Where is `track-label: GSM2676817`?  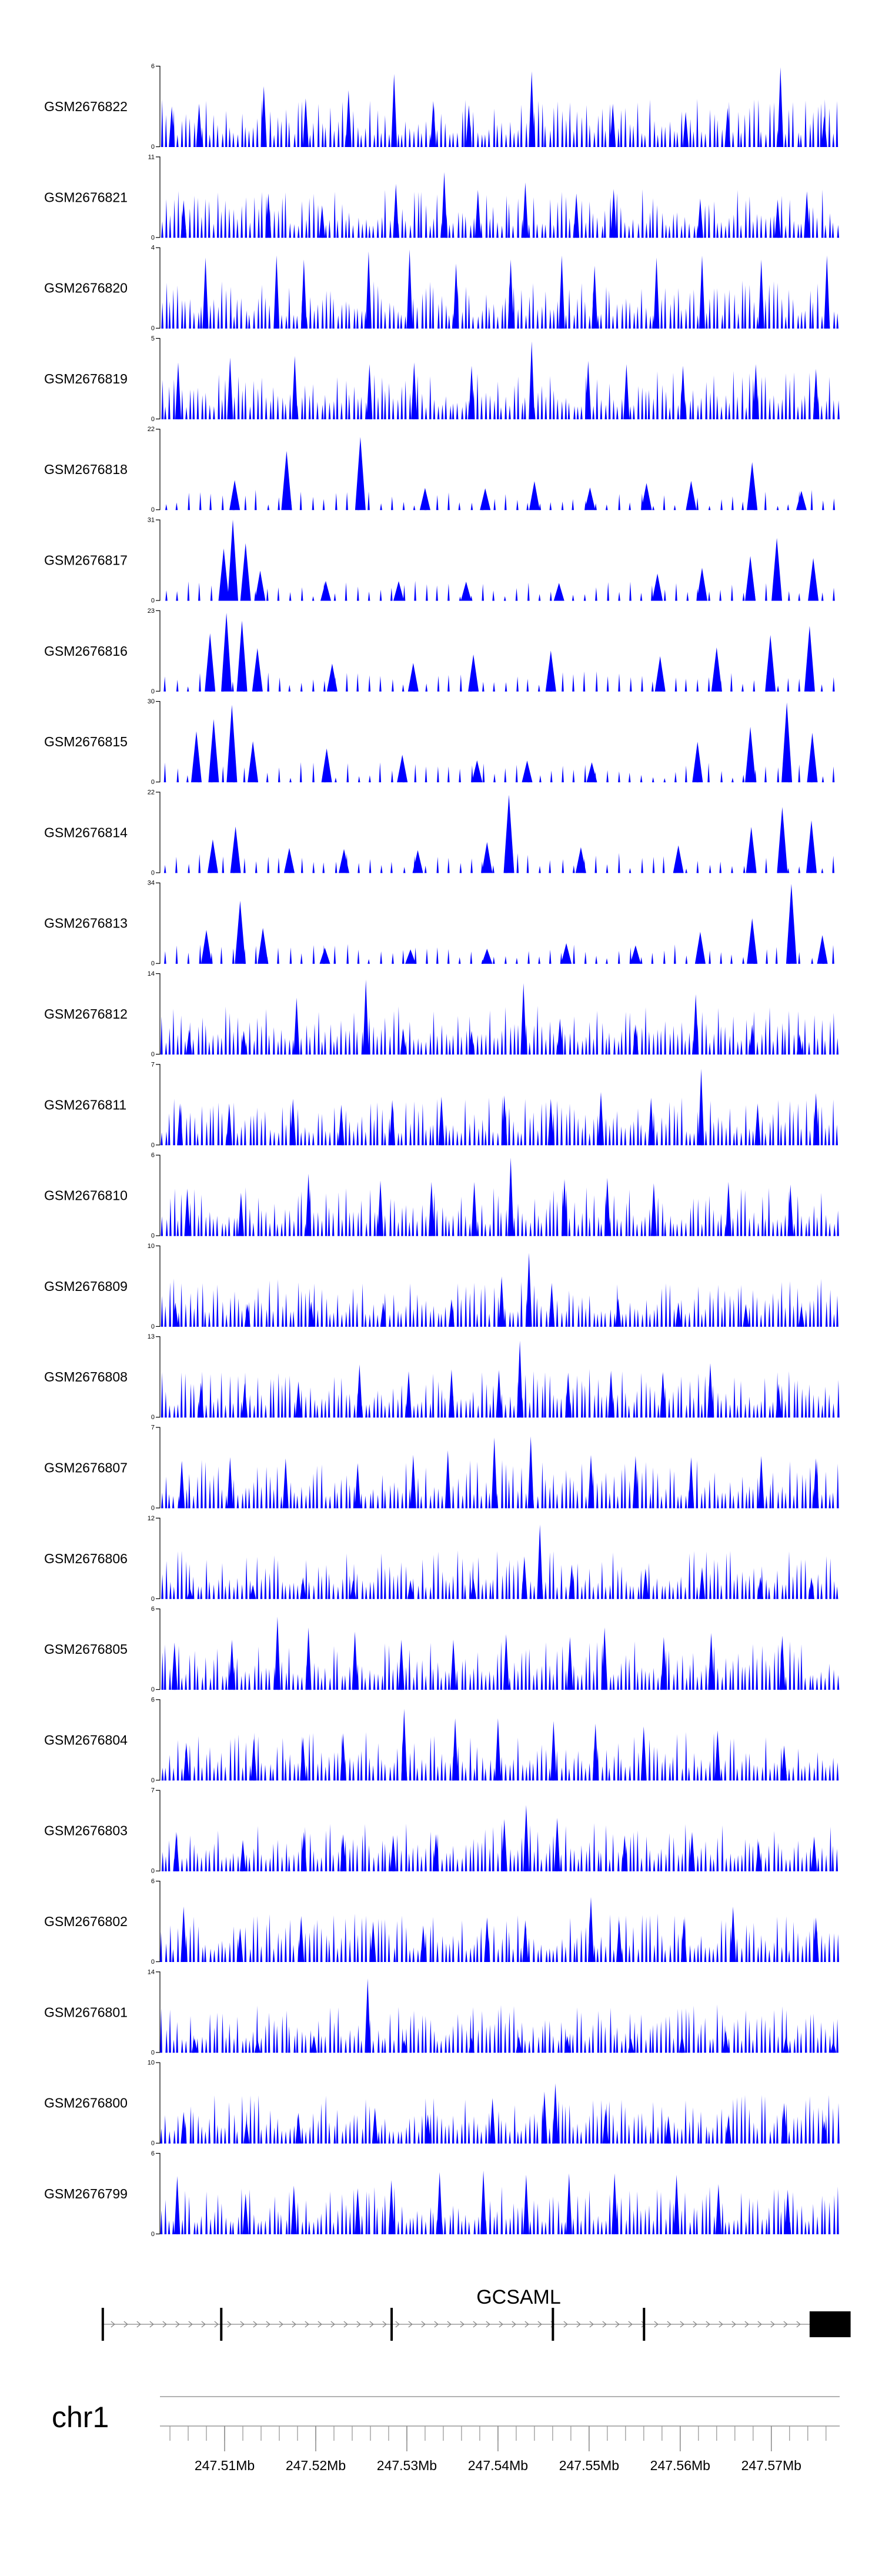
track-label: GSM2676817 is located at coordinates (86, 560).